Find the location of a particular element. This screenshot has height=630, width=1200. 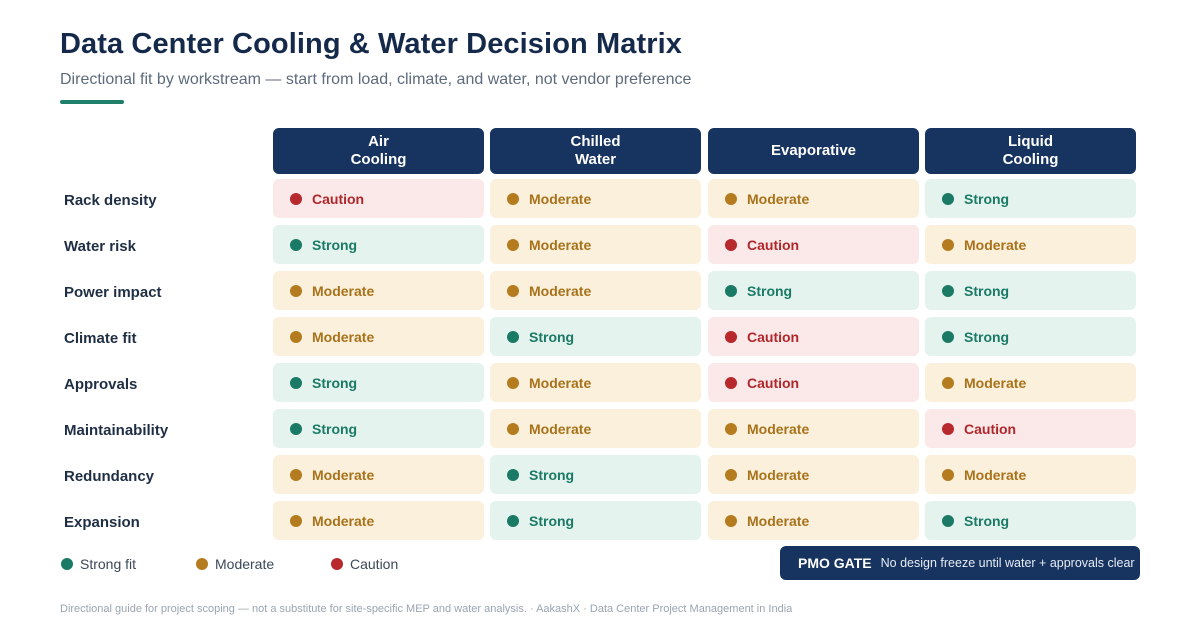

column-header: Chilled Water is located at coordinates (595, 151).